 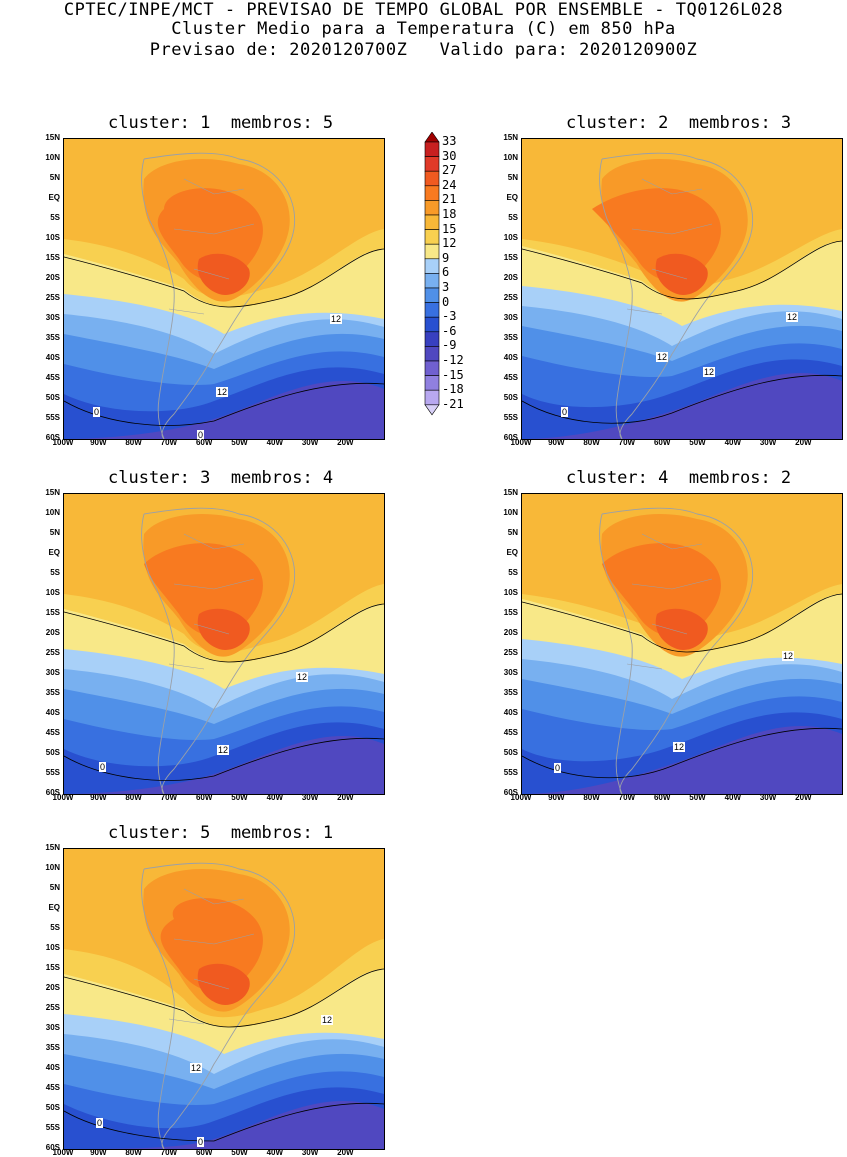 What do you see at coordinates (449, 243) in the screenshot?
I see `colorbar-label: 12` at bounding box center [449, 243].